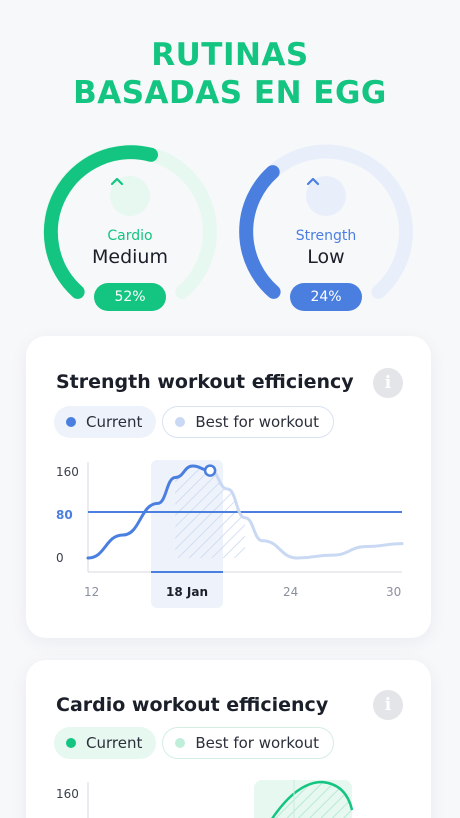  I want to click on headline-line-2: BASADAS EN EGG, so click(230, 93).